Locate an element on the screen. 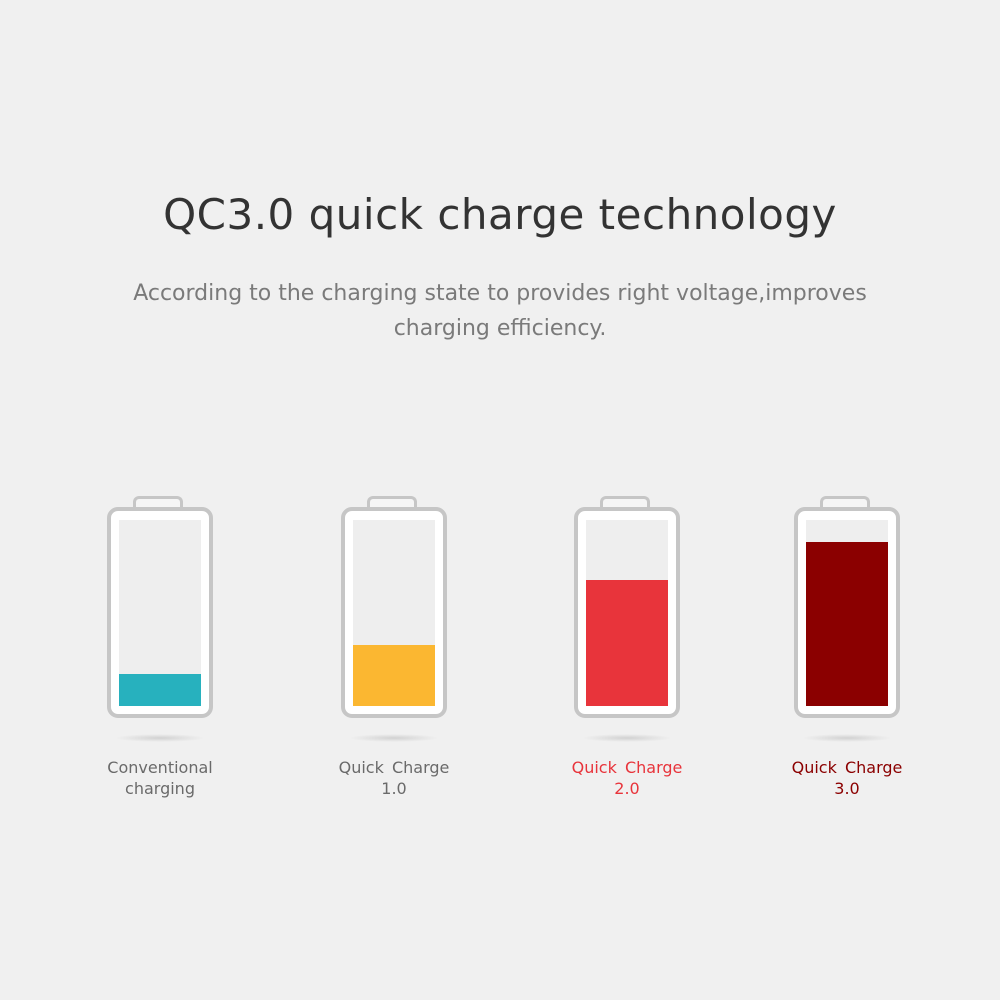  battery-label: Conventional charging is located at coordinates (160, 778).